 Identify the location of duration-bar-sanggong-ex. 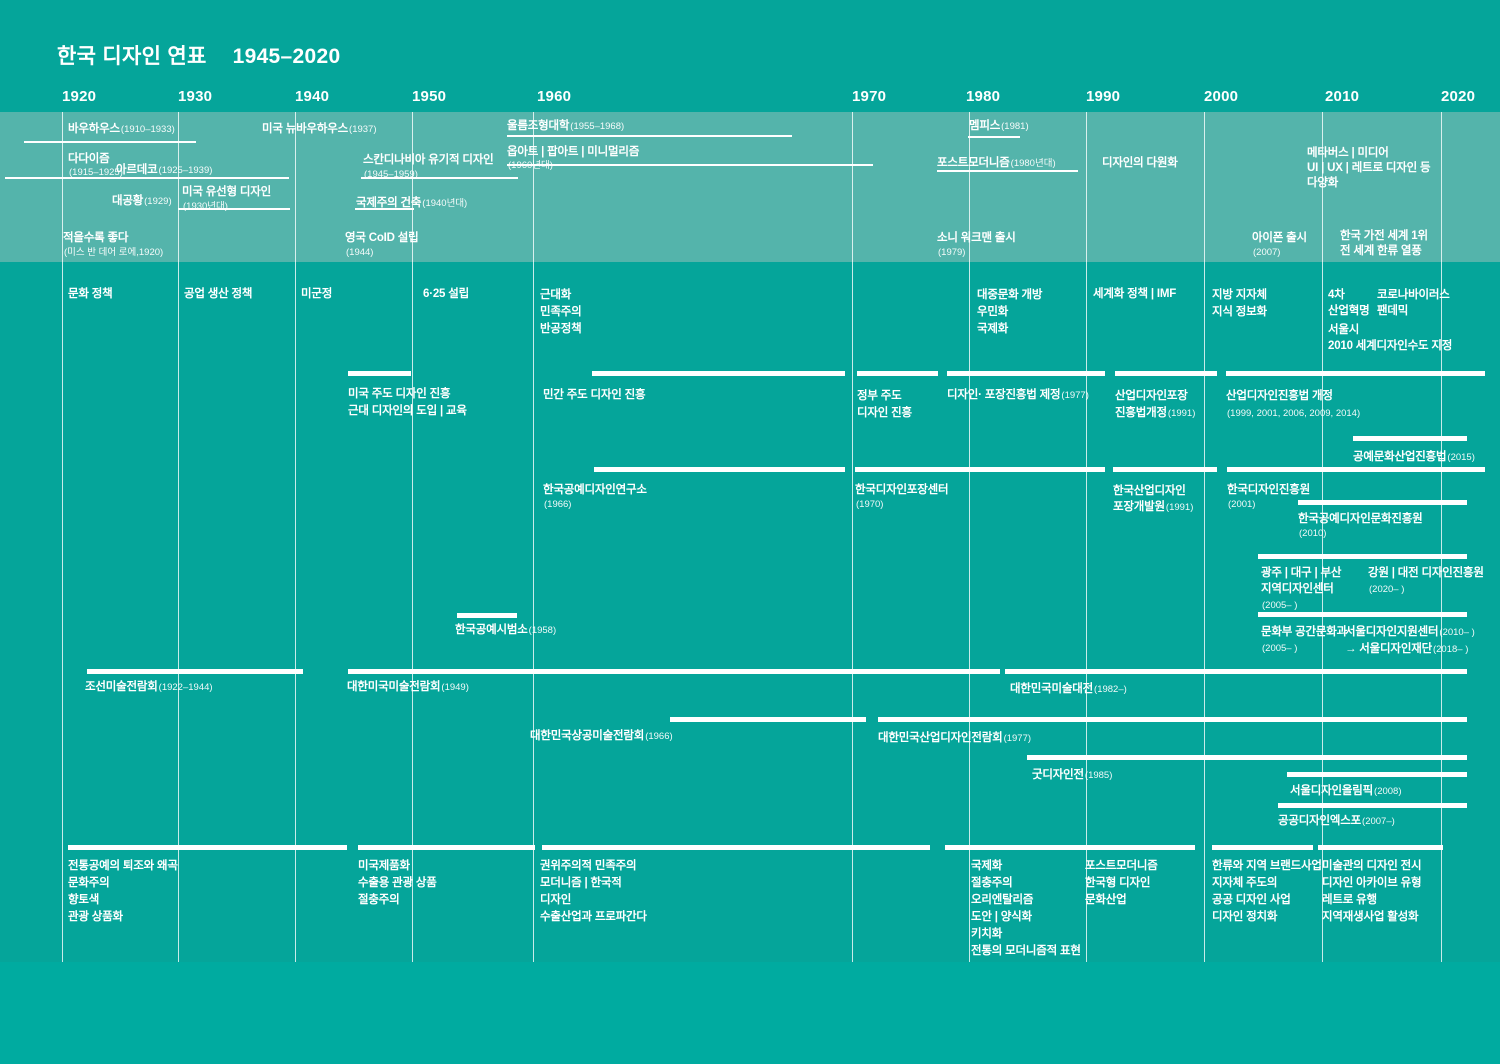
(768, 719).